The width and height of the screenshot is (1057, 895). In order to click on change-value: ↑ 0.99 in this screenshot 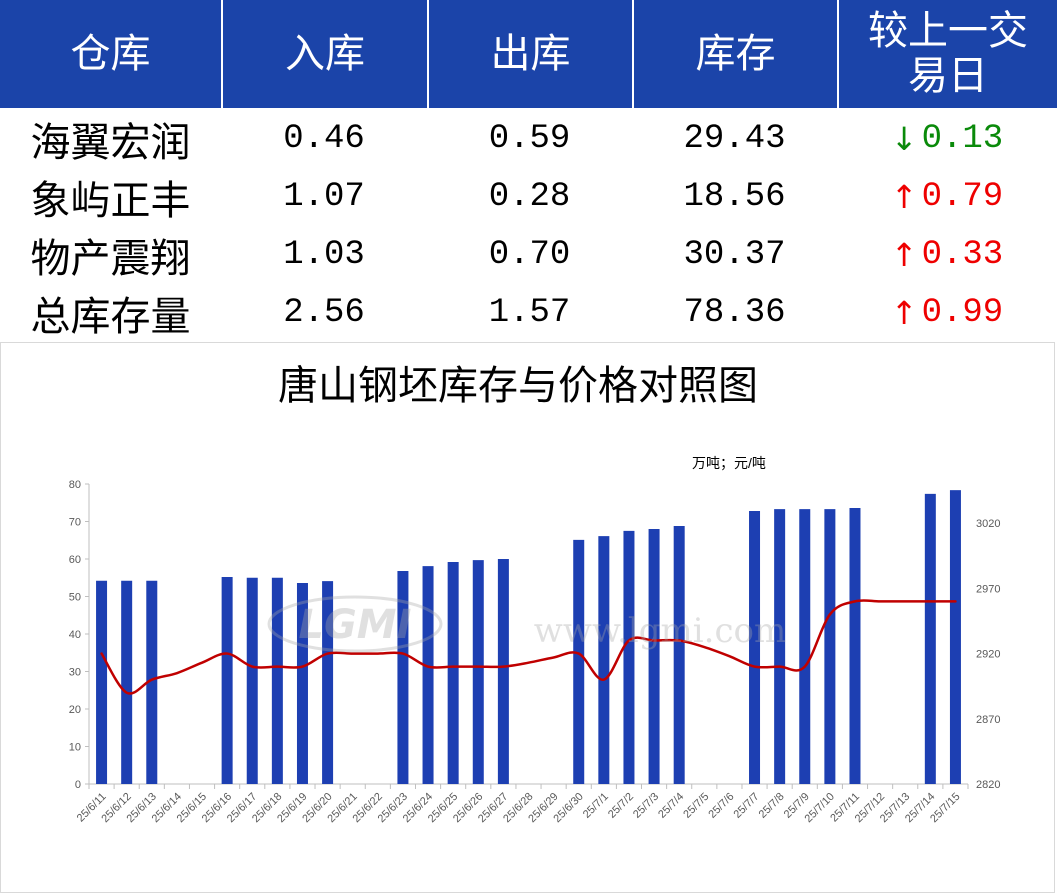, I will do `click(947, 313)`.